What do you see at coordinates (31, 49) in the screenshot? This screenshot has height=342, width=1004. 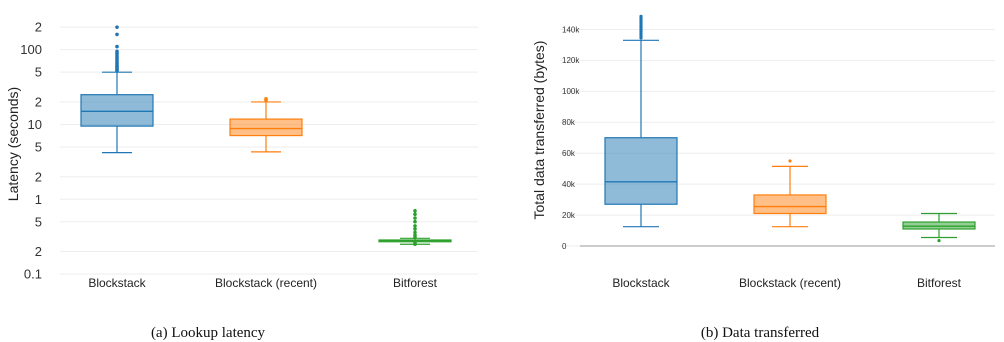 I see `y-tick-label: 100` at bounding box center [31, 49].